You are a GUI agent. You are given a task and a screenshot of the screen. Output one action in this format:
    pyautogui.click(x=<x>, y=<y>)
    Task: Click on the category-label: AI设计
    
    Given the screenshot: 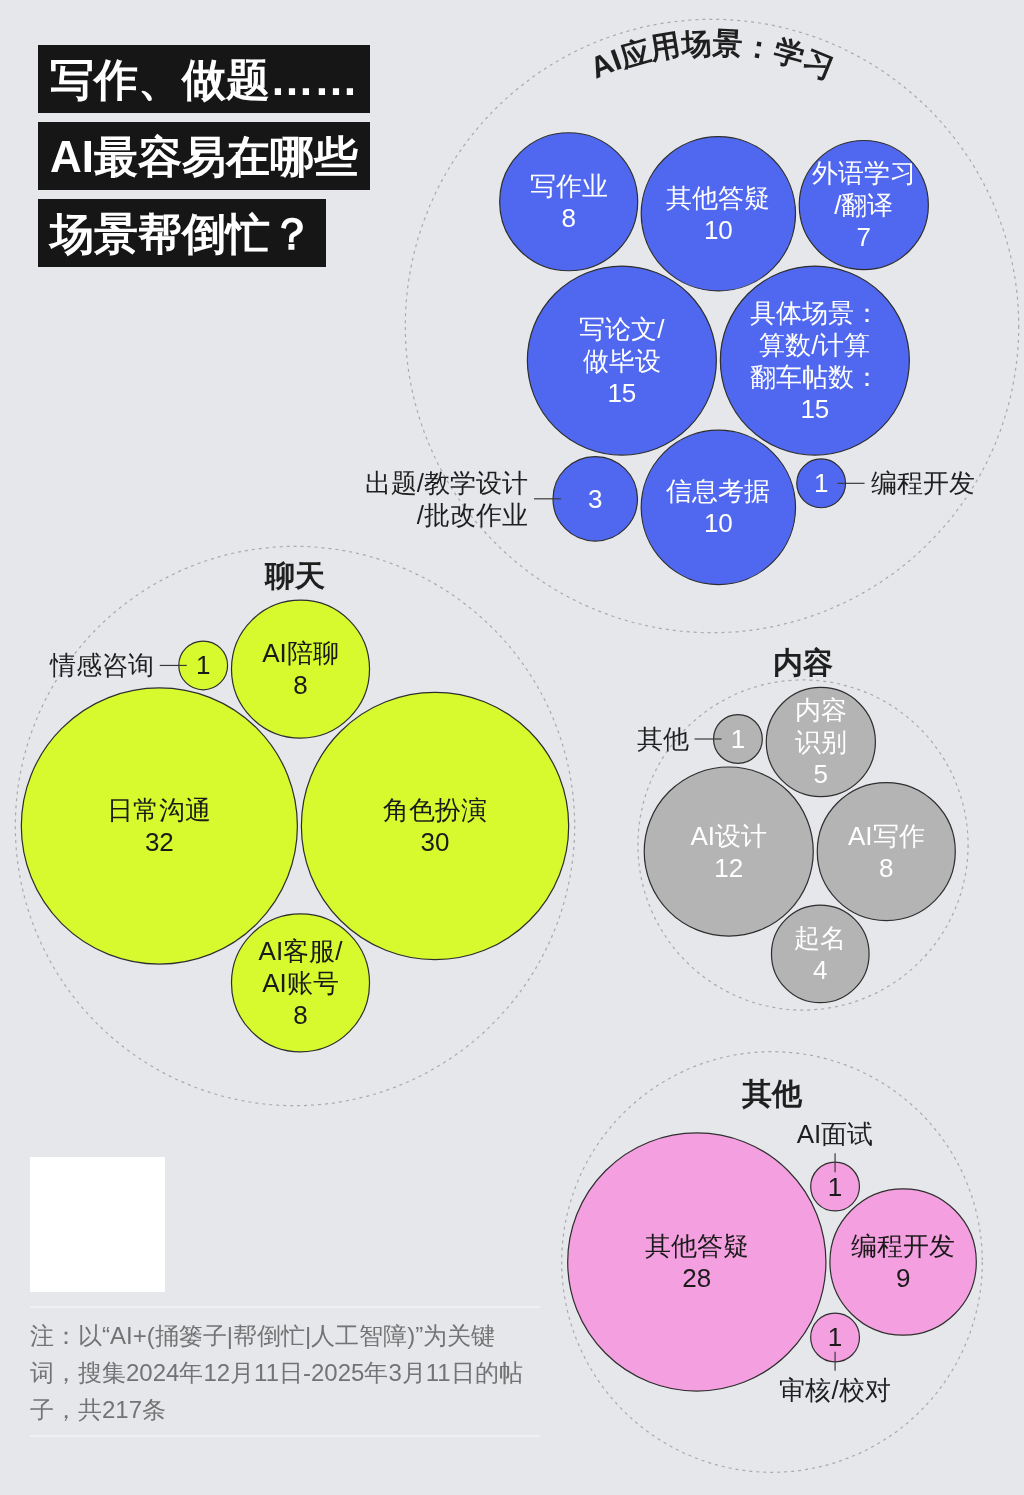 What is the action you would take?
    pyautogui.click(x=729, y=835)
    